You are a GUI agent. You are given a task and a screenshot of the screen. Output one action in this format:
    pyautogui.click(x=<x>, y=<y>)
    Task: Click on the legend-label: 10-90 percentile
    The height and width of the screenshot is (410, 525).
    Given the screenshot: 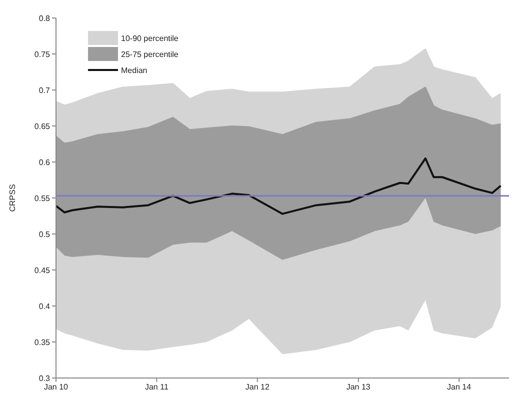 What is the action you would take?
    pyautogui.click(x=149, y=38)
    